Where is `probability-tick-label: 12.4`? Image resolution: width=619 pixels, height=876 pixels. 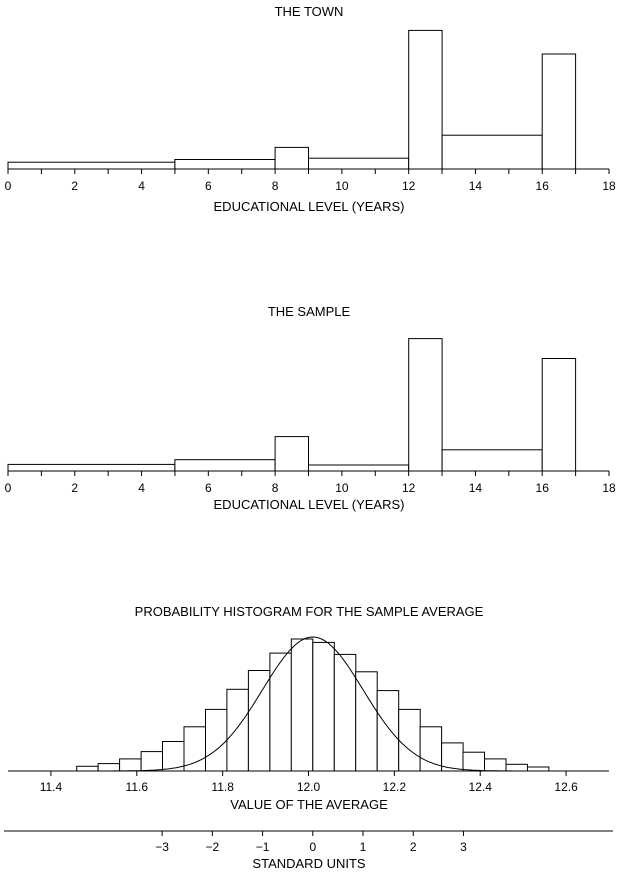 probability-tick-label: 12.4 is located at coordinates (481, 787).